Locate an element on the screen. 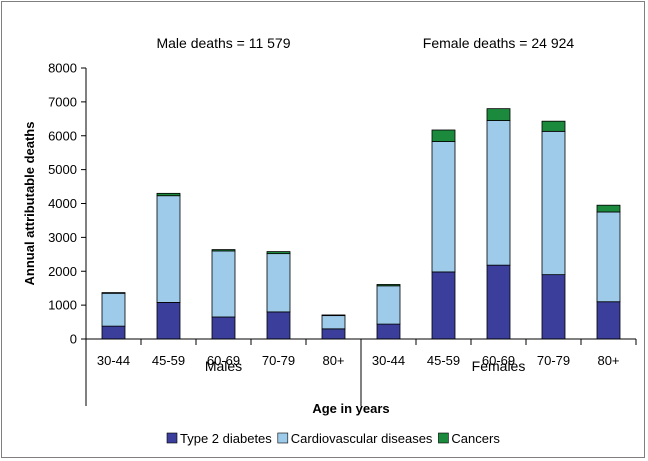 The image size is (648, 461). y-tick-label: 2000 is located at coordinates (62, 271).